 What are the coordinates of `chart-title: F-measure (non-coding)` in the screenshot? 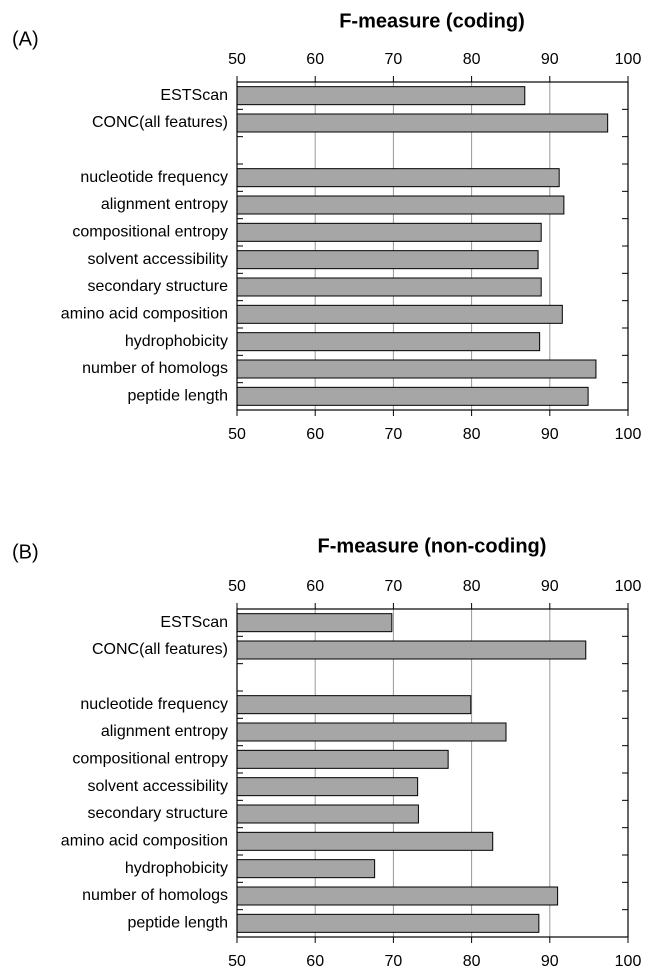 It's located at (432, 546).